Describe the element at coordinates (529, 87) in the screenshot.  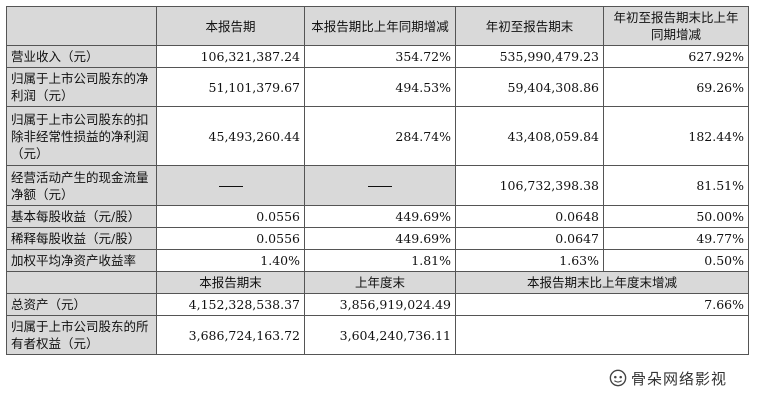
I see `table-cell: 59,404,308.86` at that location.